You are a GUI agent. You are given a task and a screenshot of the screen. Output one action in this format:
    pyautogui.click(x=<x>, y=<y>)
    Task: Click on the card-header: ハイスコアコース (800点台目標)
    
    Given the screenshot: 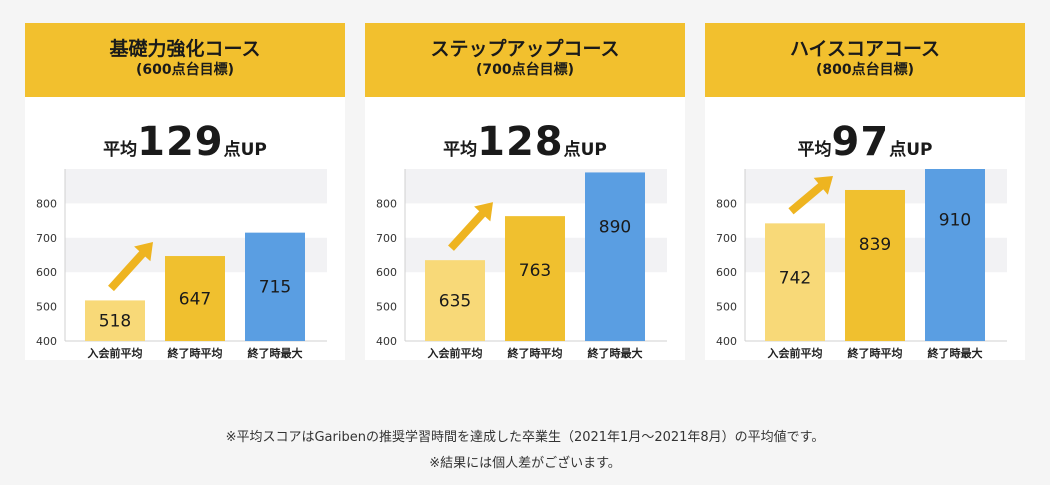 What is the action you would take?
    pyautogui.click(x=865, y=60)
    